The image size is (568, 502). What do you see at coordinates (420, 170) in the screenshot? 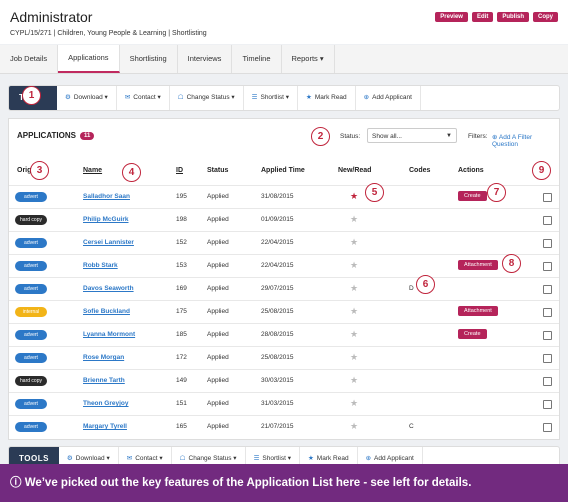
I see `col-codes: Codes` at bounding box center [420, 170].